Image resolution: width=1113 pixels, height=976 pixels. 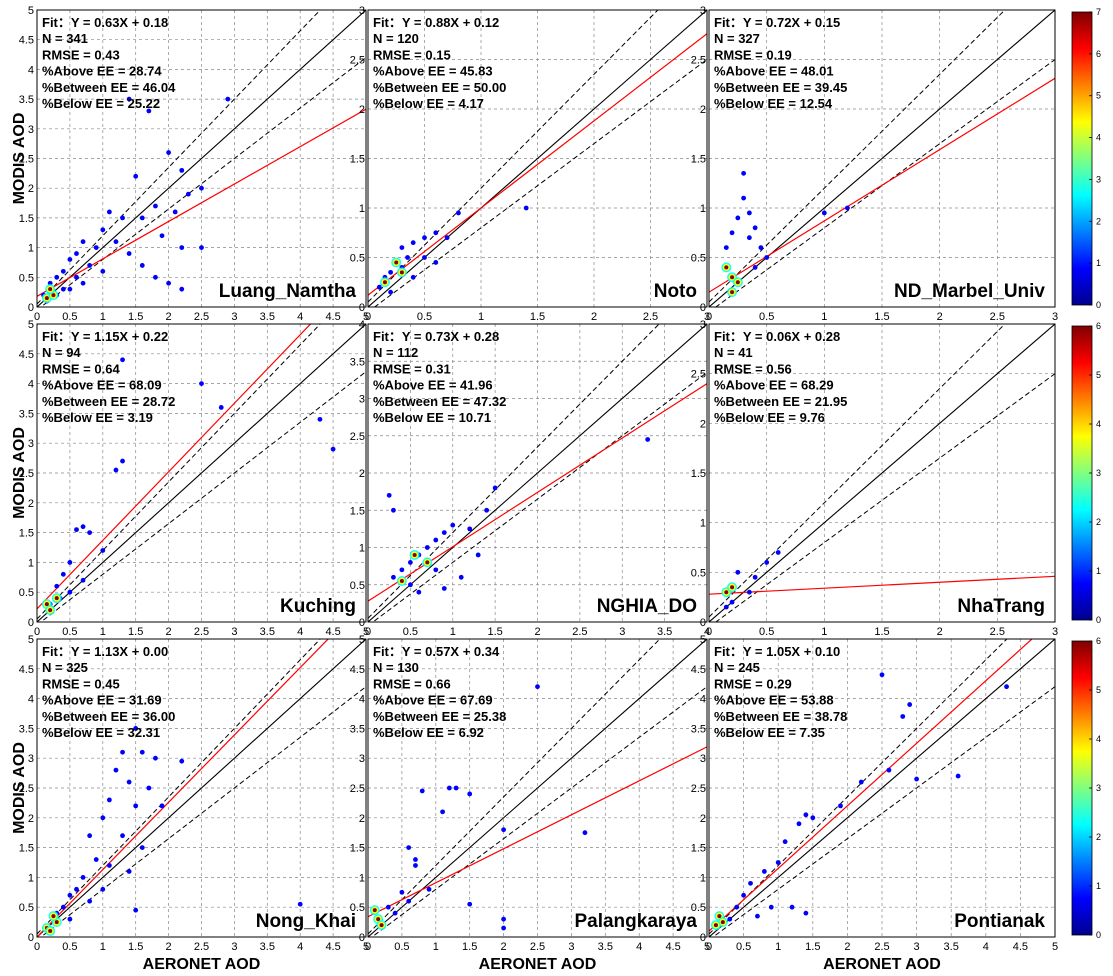 What do you see at coordinates (81, 683) in the screenshot?
I see `stats-line: RMSE = 0.45` at bounding box center [81, 683].